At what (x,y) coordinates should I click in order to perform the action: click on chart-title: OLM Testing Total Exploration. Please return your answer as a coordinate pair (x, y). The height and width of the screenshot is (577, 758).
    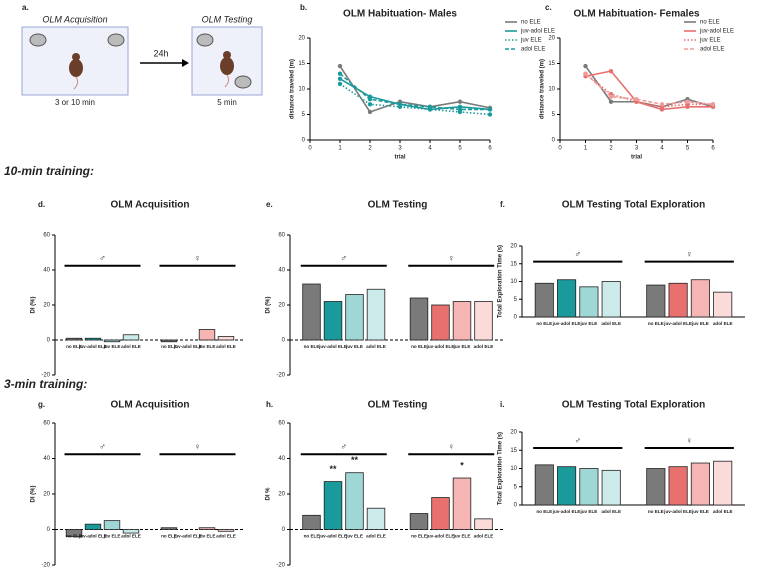
    Looking at the image, I should click on (634, 405).